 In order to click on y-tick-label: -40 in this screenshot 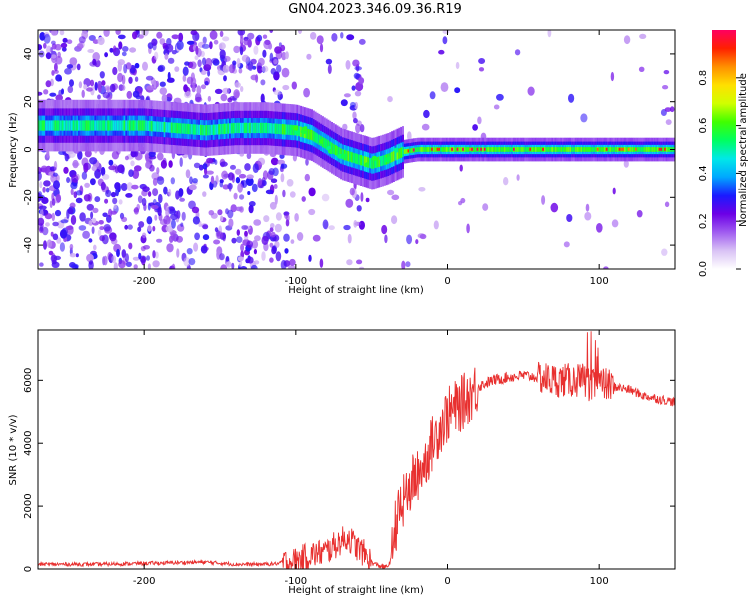, I will do `click(28, 245)`.